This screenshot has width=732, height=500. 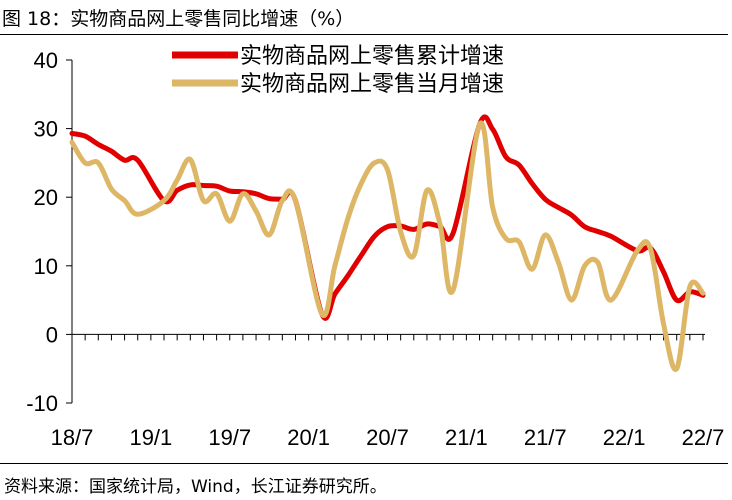 What do you see at coordinates (72, 437) in the screenshot?
I see `x-tick-label: 18/7` at bounding box center [72, 437].